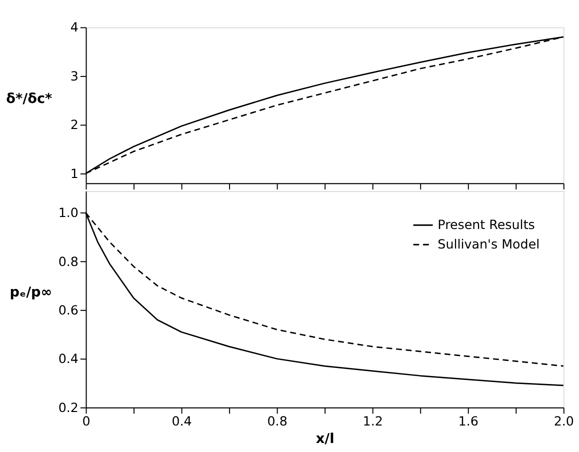 This screenshot has width=579, height=452. I want to click on x-tick-label: 2.0, so click(564, 420).